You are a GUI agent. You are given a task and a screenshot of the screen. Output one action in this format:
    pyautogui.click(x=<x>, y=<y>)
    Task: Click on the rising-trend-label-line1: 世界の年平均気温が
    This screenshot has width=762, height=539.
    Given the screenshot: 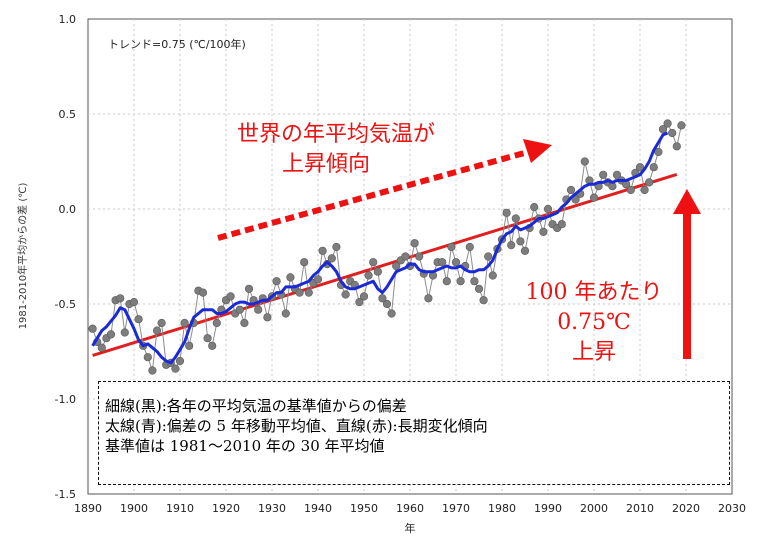 What is the action you would take?
    pyautogui.click(x=336, y=134)
    